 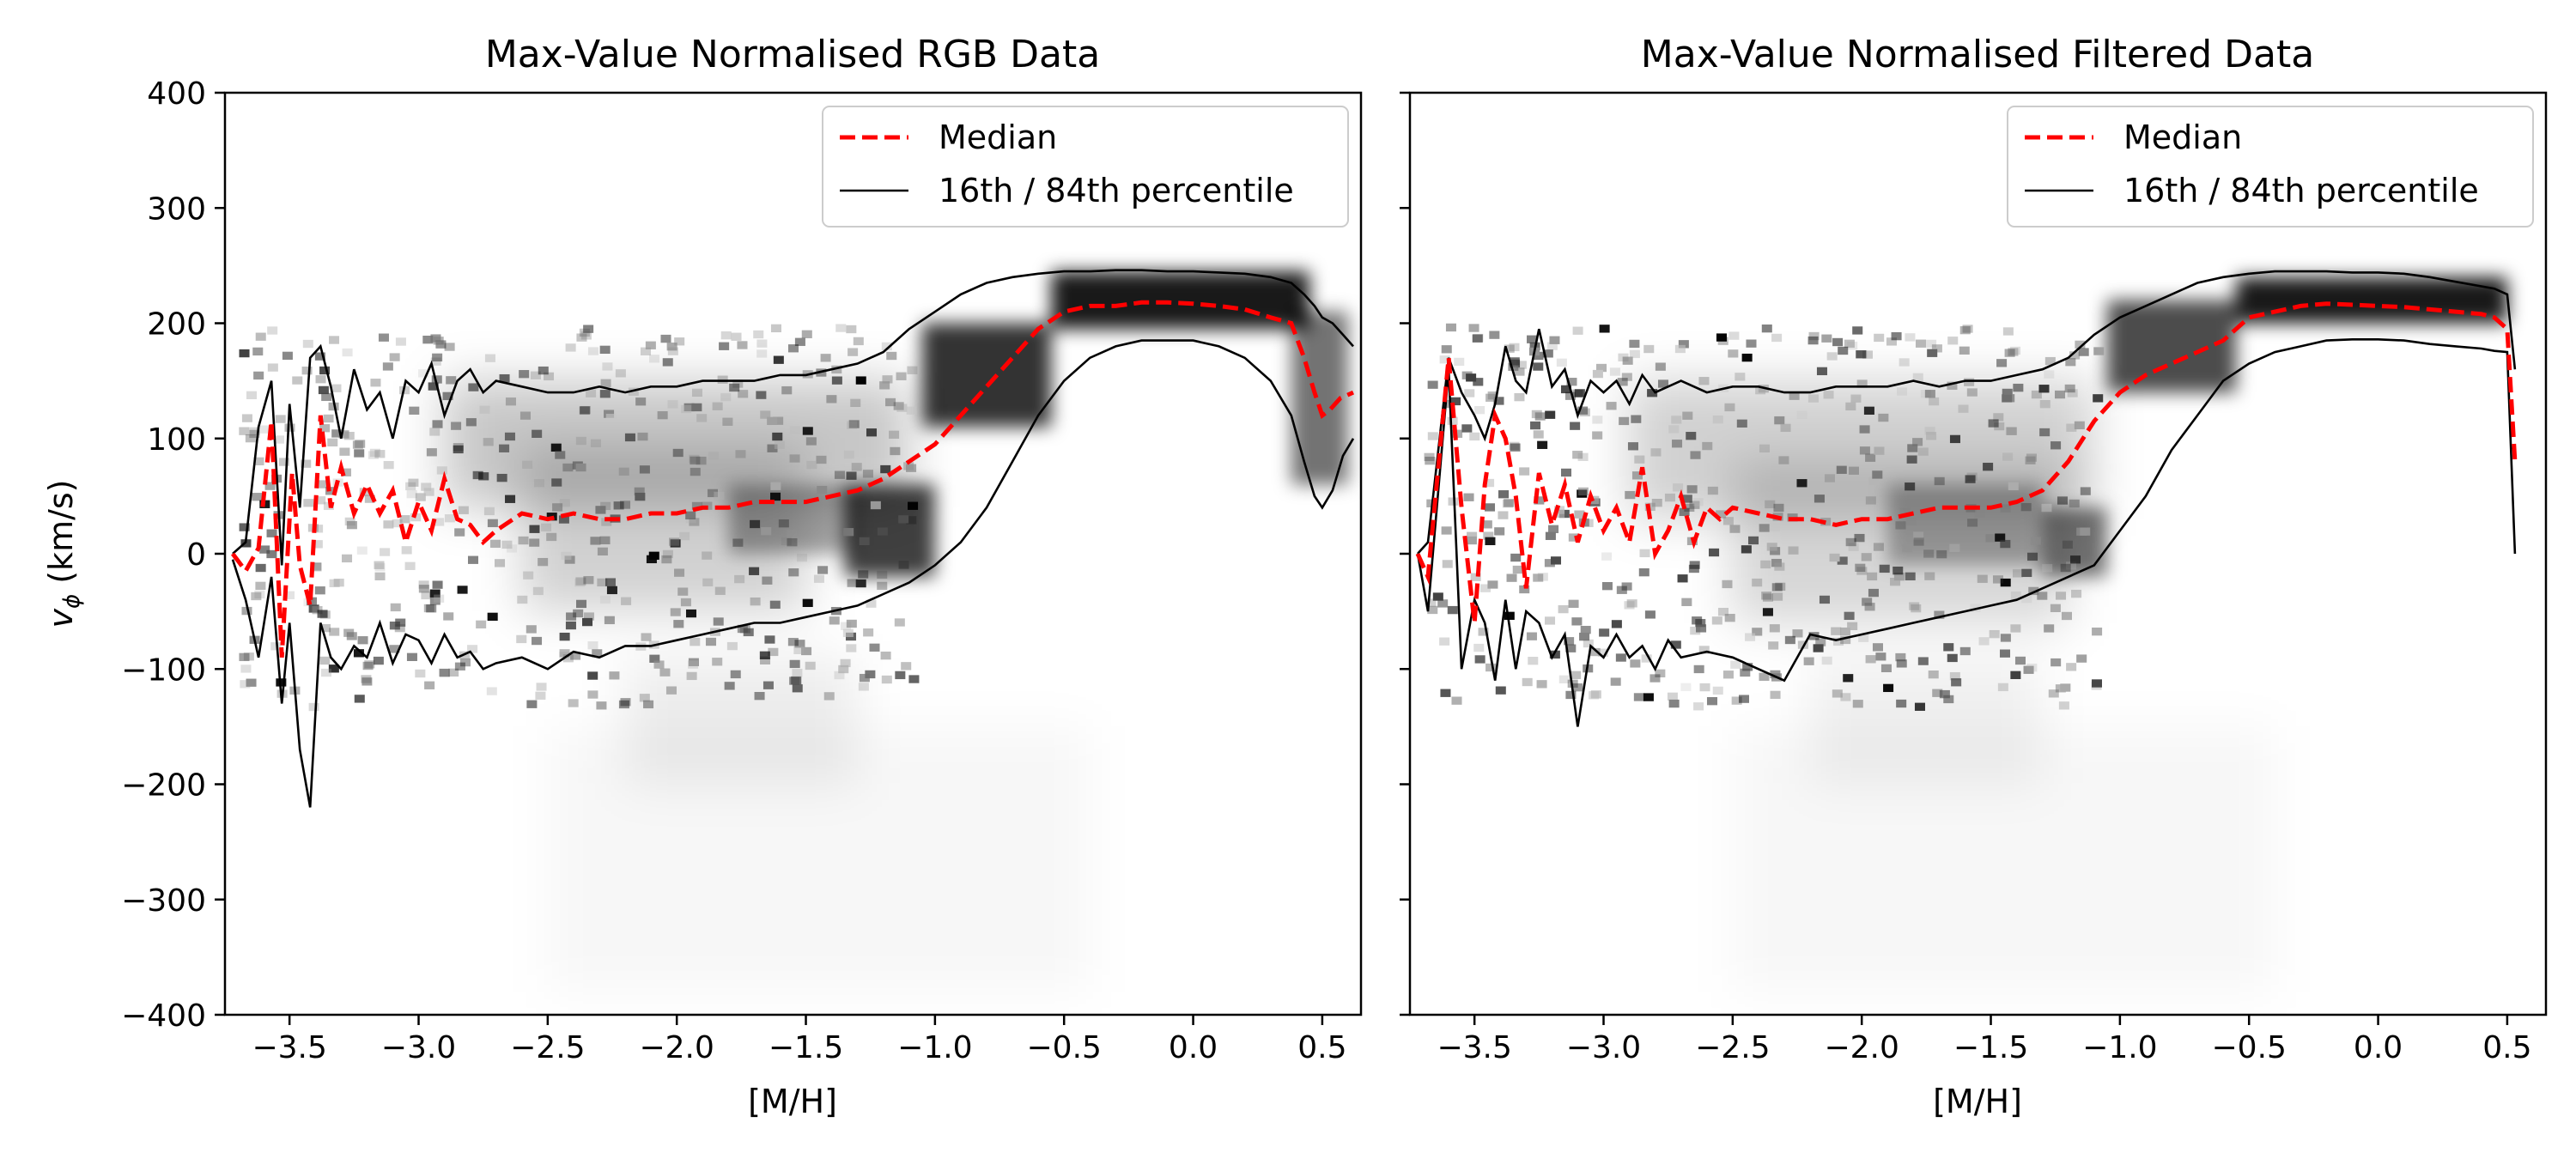 I want to click on x-tick-label: 0.0, so click(x=1193, y=1048).